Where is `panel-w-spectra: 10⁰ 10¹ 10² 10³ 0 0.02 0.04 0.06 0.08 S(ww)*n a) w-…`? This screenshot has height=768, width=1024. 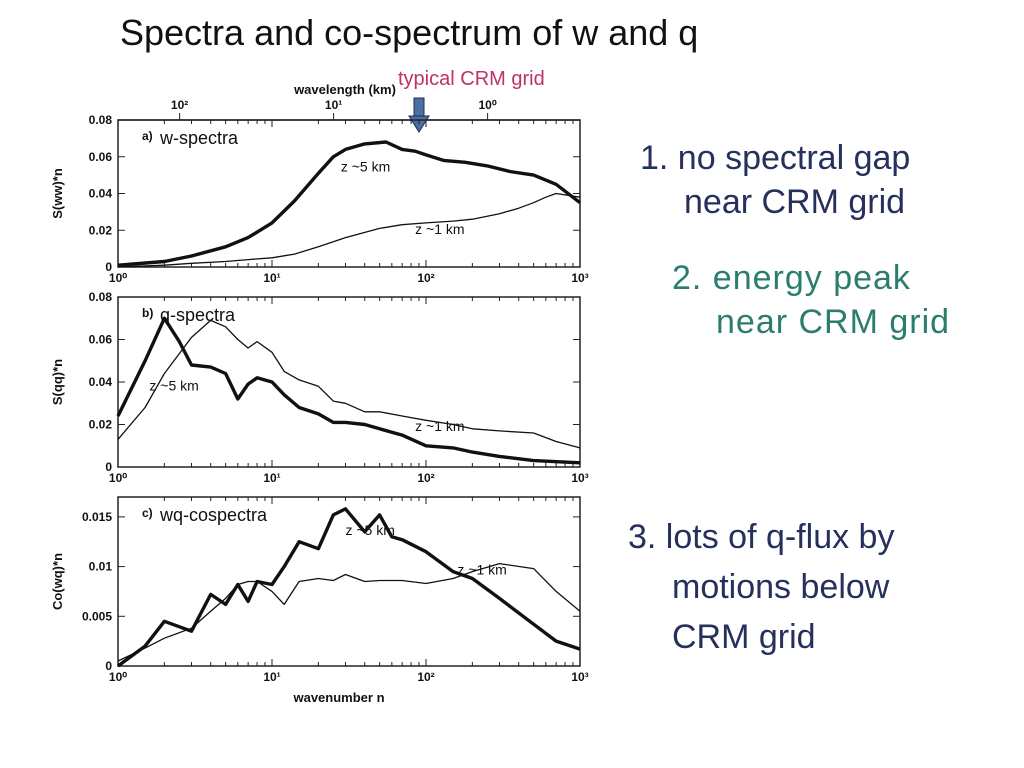
panel-w-spectra: 10⁰ 10¹ 10² 10³ 0 0.02 0.04 0.06 0.08 S(ww)*n a) w-… is located at coordinates (319, 199).